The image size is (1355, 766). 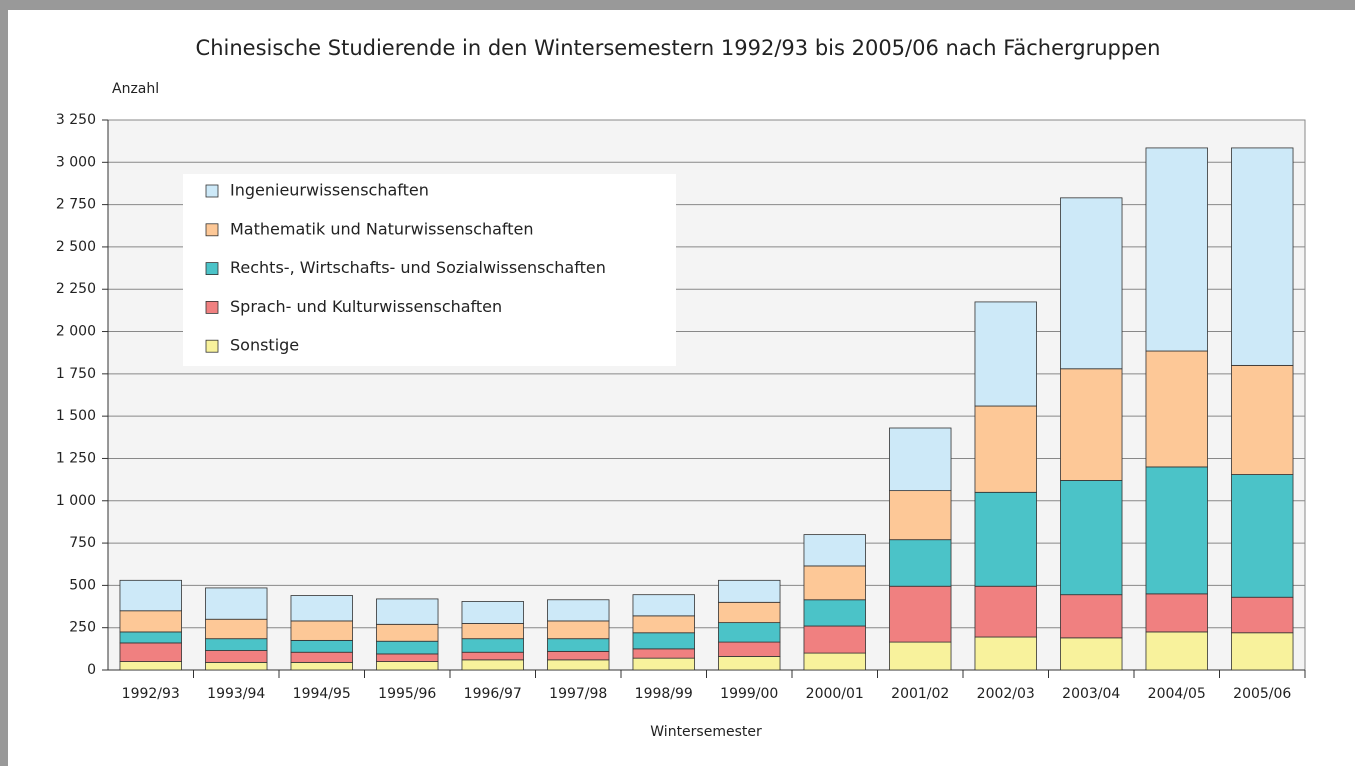 What do you see at coordinates (82, 585) in the screenshot?
I see `y-tick-label: 500` at bounding box center [82, 585].